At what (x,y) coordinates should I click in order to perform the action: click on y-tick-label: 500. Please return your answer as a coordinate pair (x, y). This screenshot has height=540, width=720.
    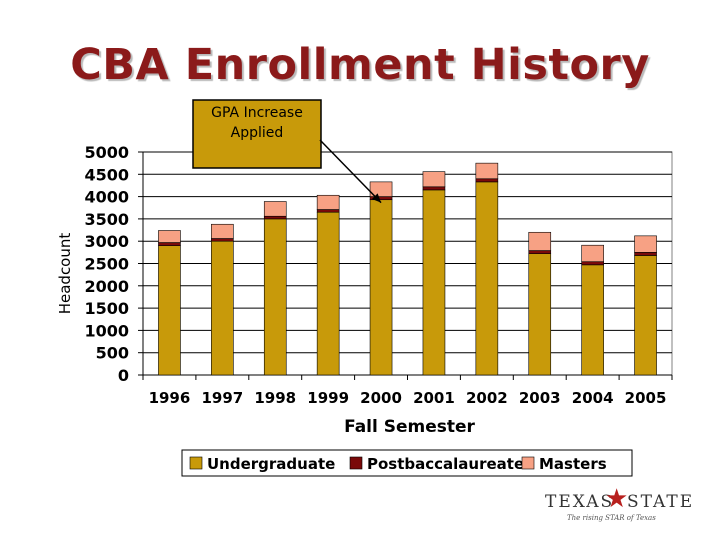
    Looking at the image, I should click on (112, 353).